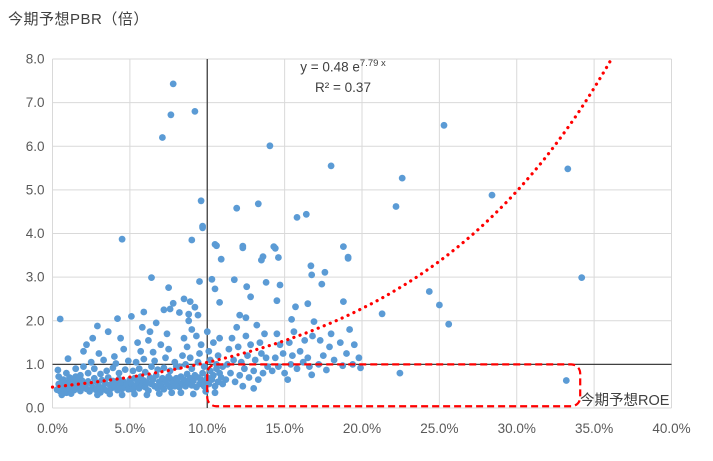 The image size is (713, 461). What do you see at coordinates (207, 428) in the screenshot?
I see `x-tick-label: 10.0%` at bounding box center [207, 428].